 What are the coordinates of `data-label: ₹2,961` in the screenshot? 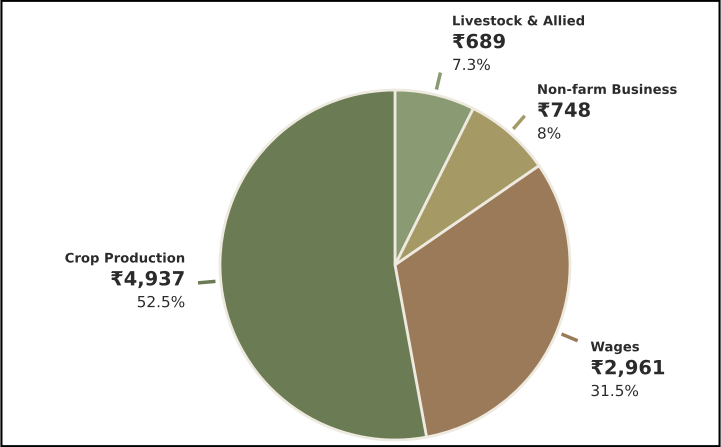 It's located at (627, 368).